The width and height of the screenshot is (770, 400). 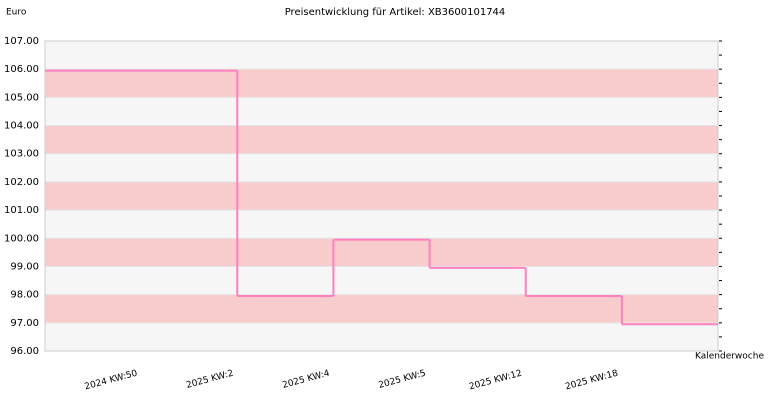 I want to click on x-tick-label: 2024 KW:50, so click(x=111, y=381).